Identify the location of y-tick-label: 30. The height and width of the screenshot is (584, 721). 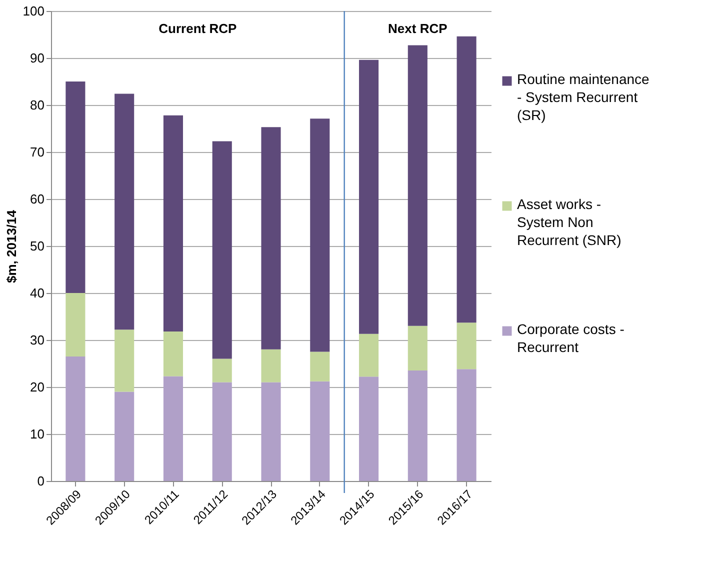
(37, 340).